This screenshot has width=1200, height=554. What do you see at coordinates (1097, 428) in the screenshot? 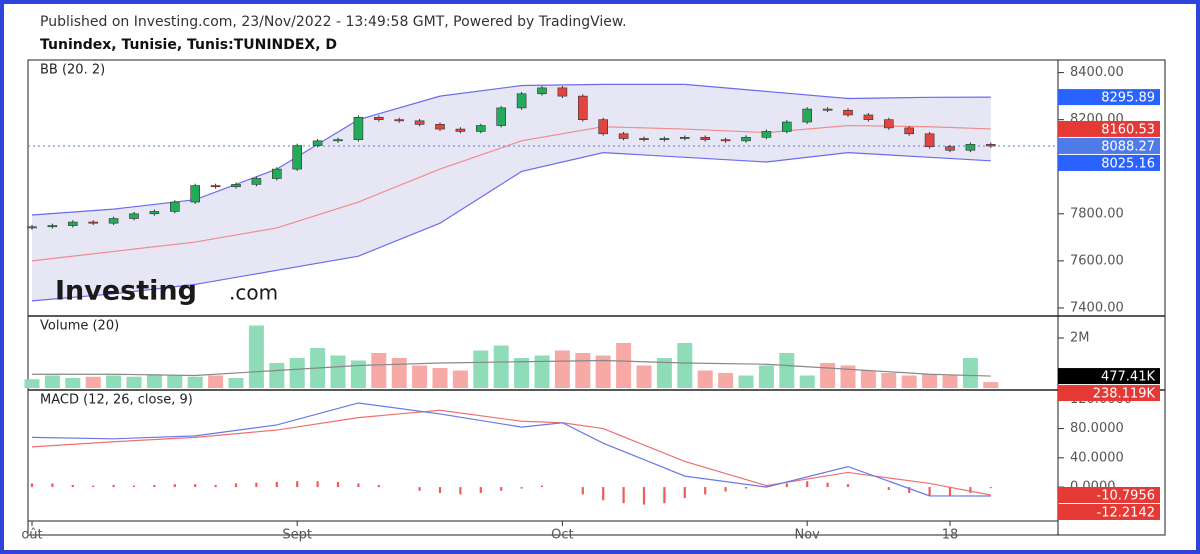
I see `y-tick-label: 80.0000` at bounding box center [1097, 428].